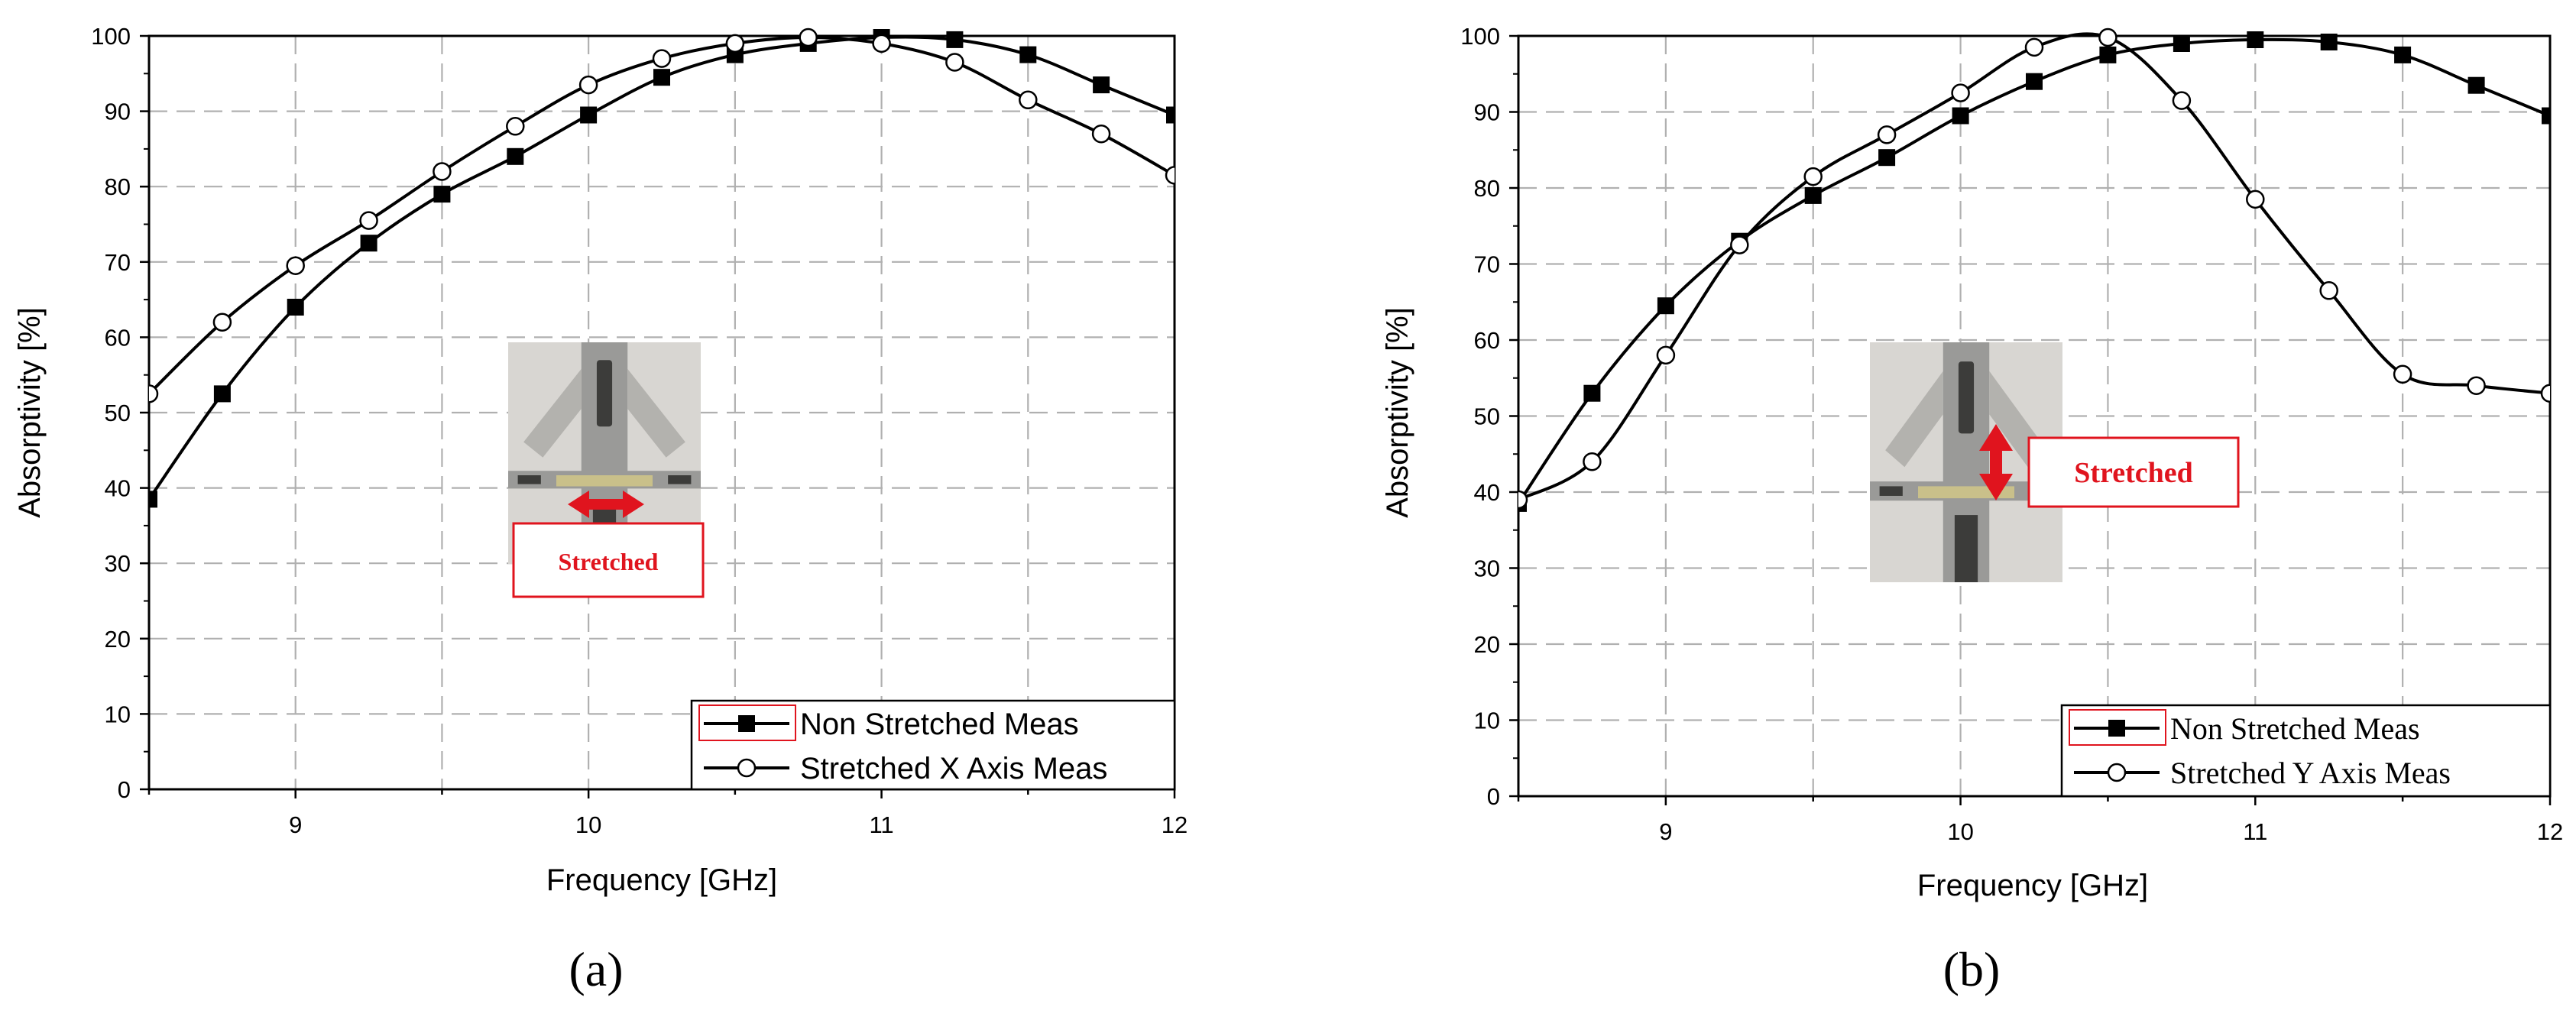  Describe the element at coordinates (1487, 112) in the screenshot. I see `y-tick-label: 90` at that location.